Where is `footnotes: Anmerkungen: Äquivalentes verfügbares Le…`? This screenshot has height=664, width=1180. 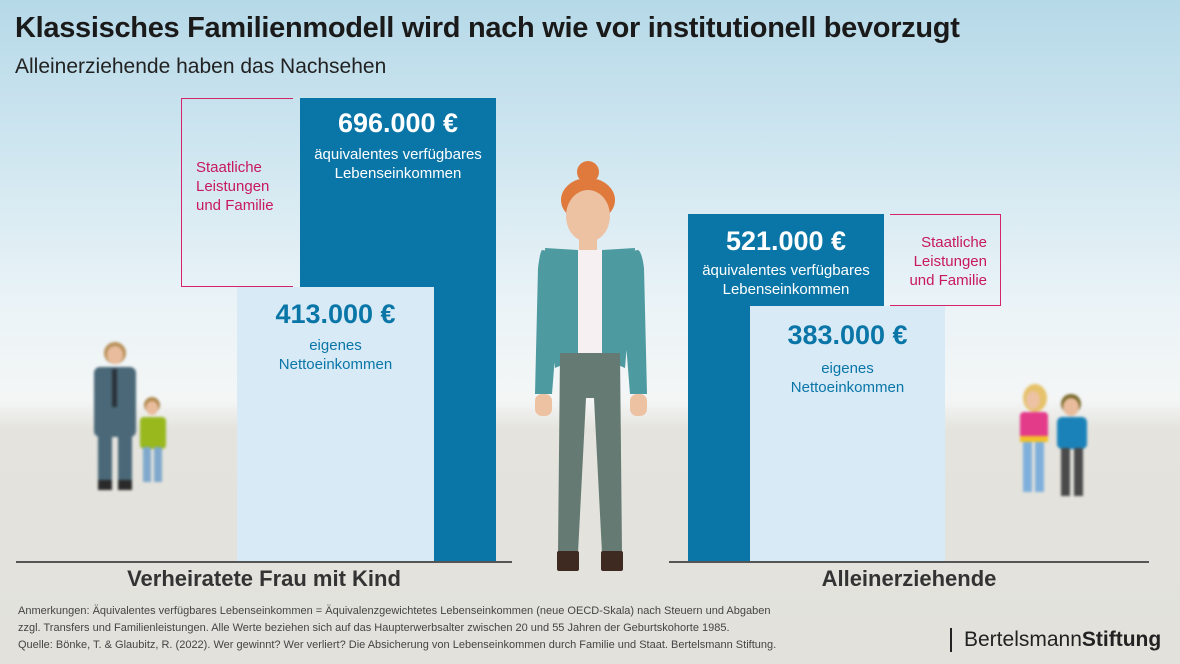
footnotes: Anmerkungen: Äquivalentes verfügbares Le… is located at coordinates (397, 628).